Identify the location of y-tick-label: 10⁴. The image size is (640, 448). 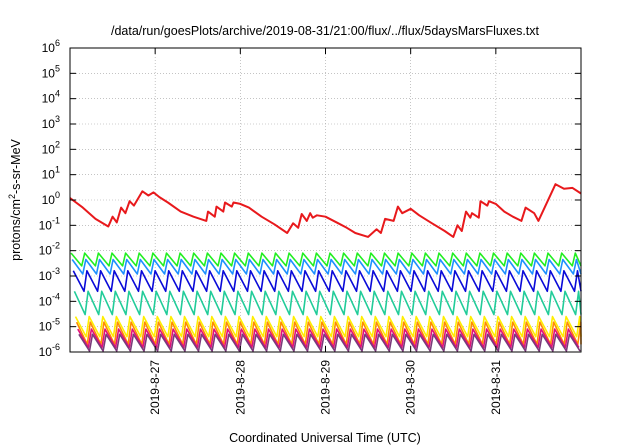
(51, 97).